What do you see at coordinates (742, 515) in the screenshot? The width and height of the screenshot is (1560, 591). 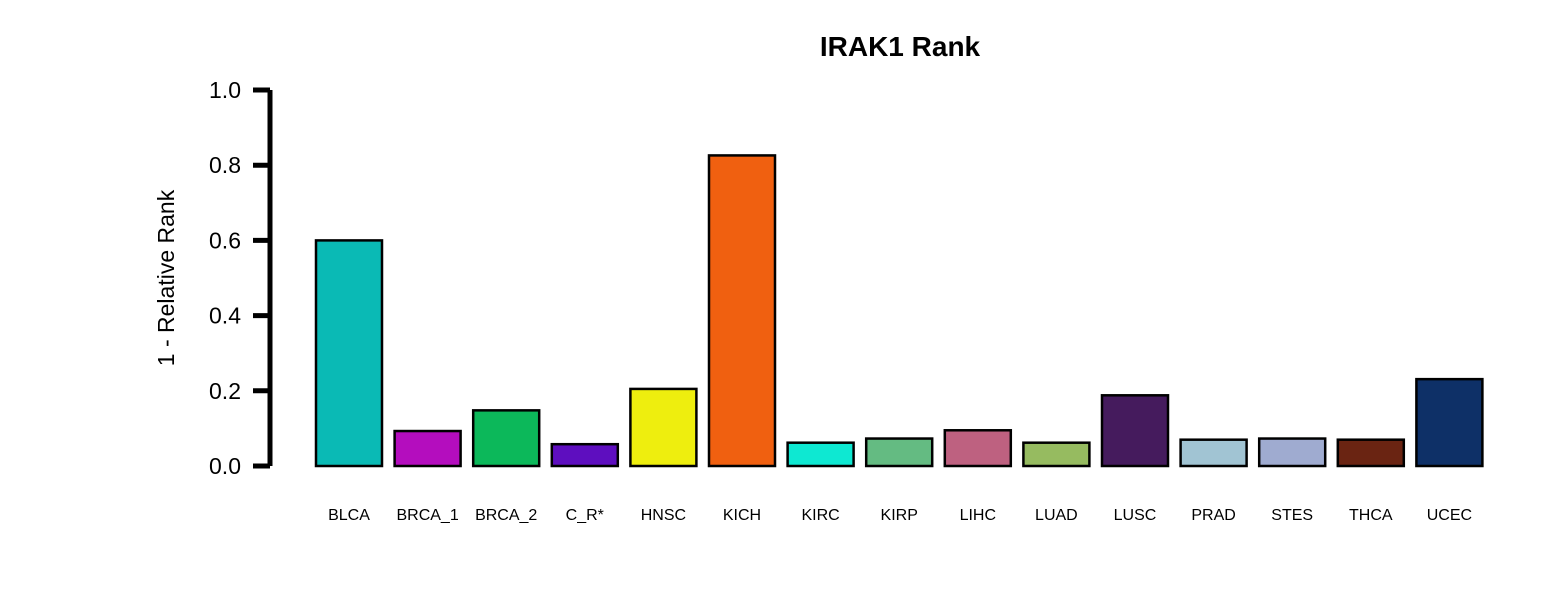 I see `x-tick-label: KICH` at bounding box center [742, 515].